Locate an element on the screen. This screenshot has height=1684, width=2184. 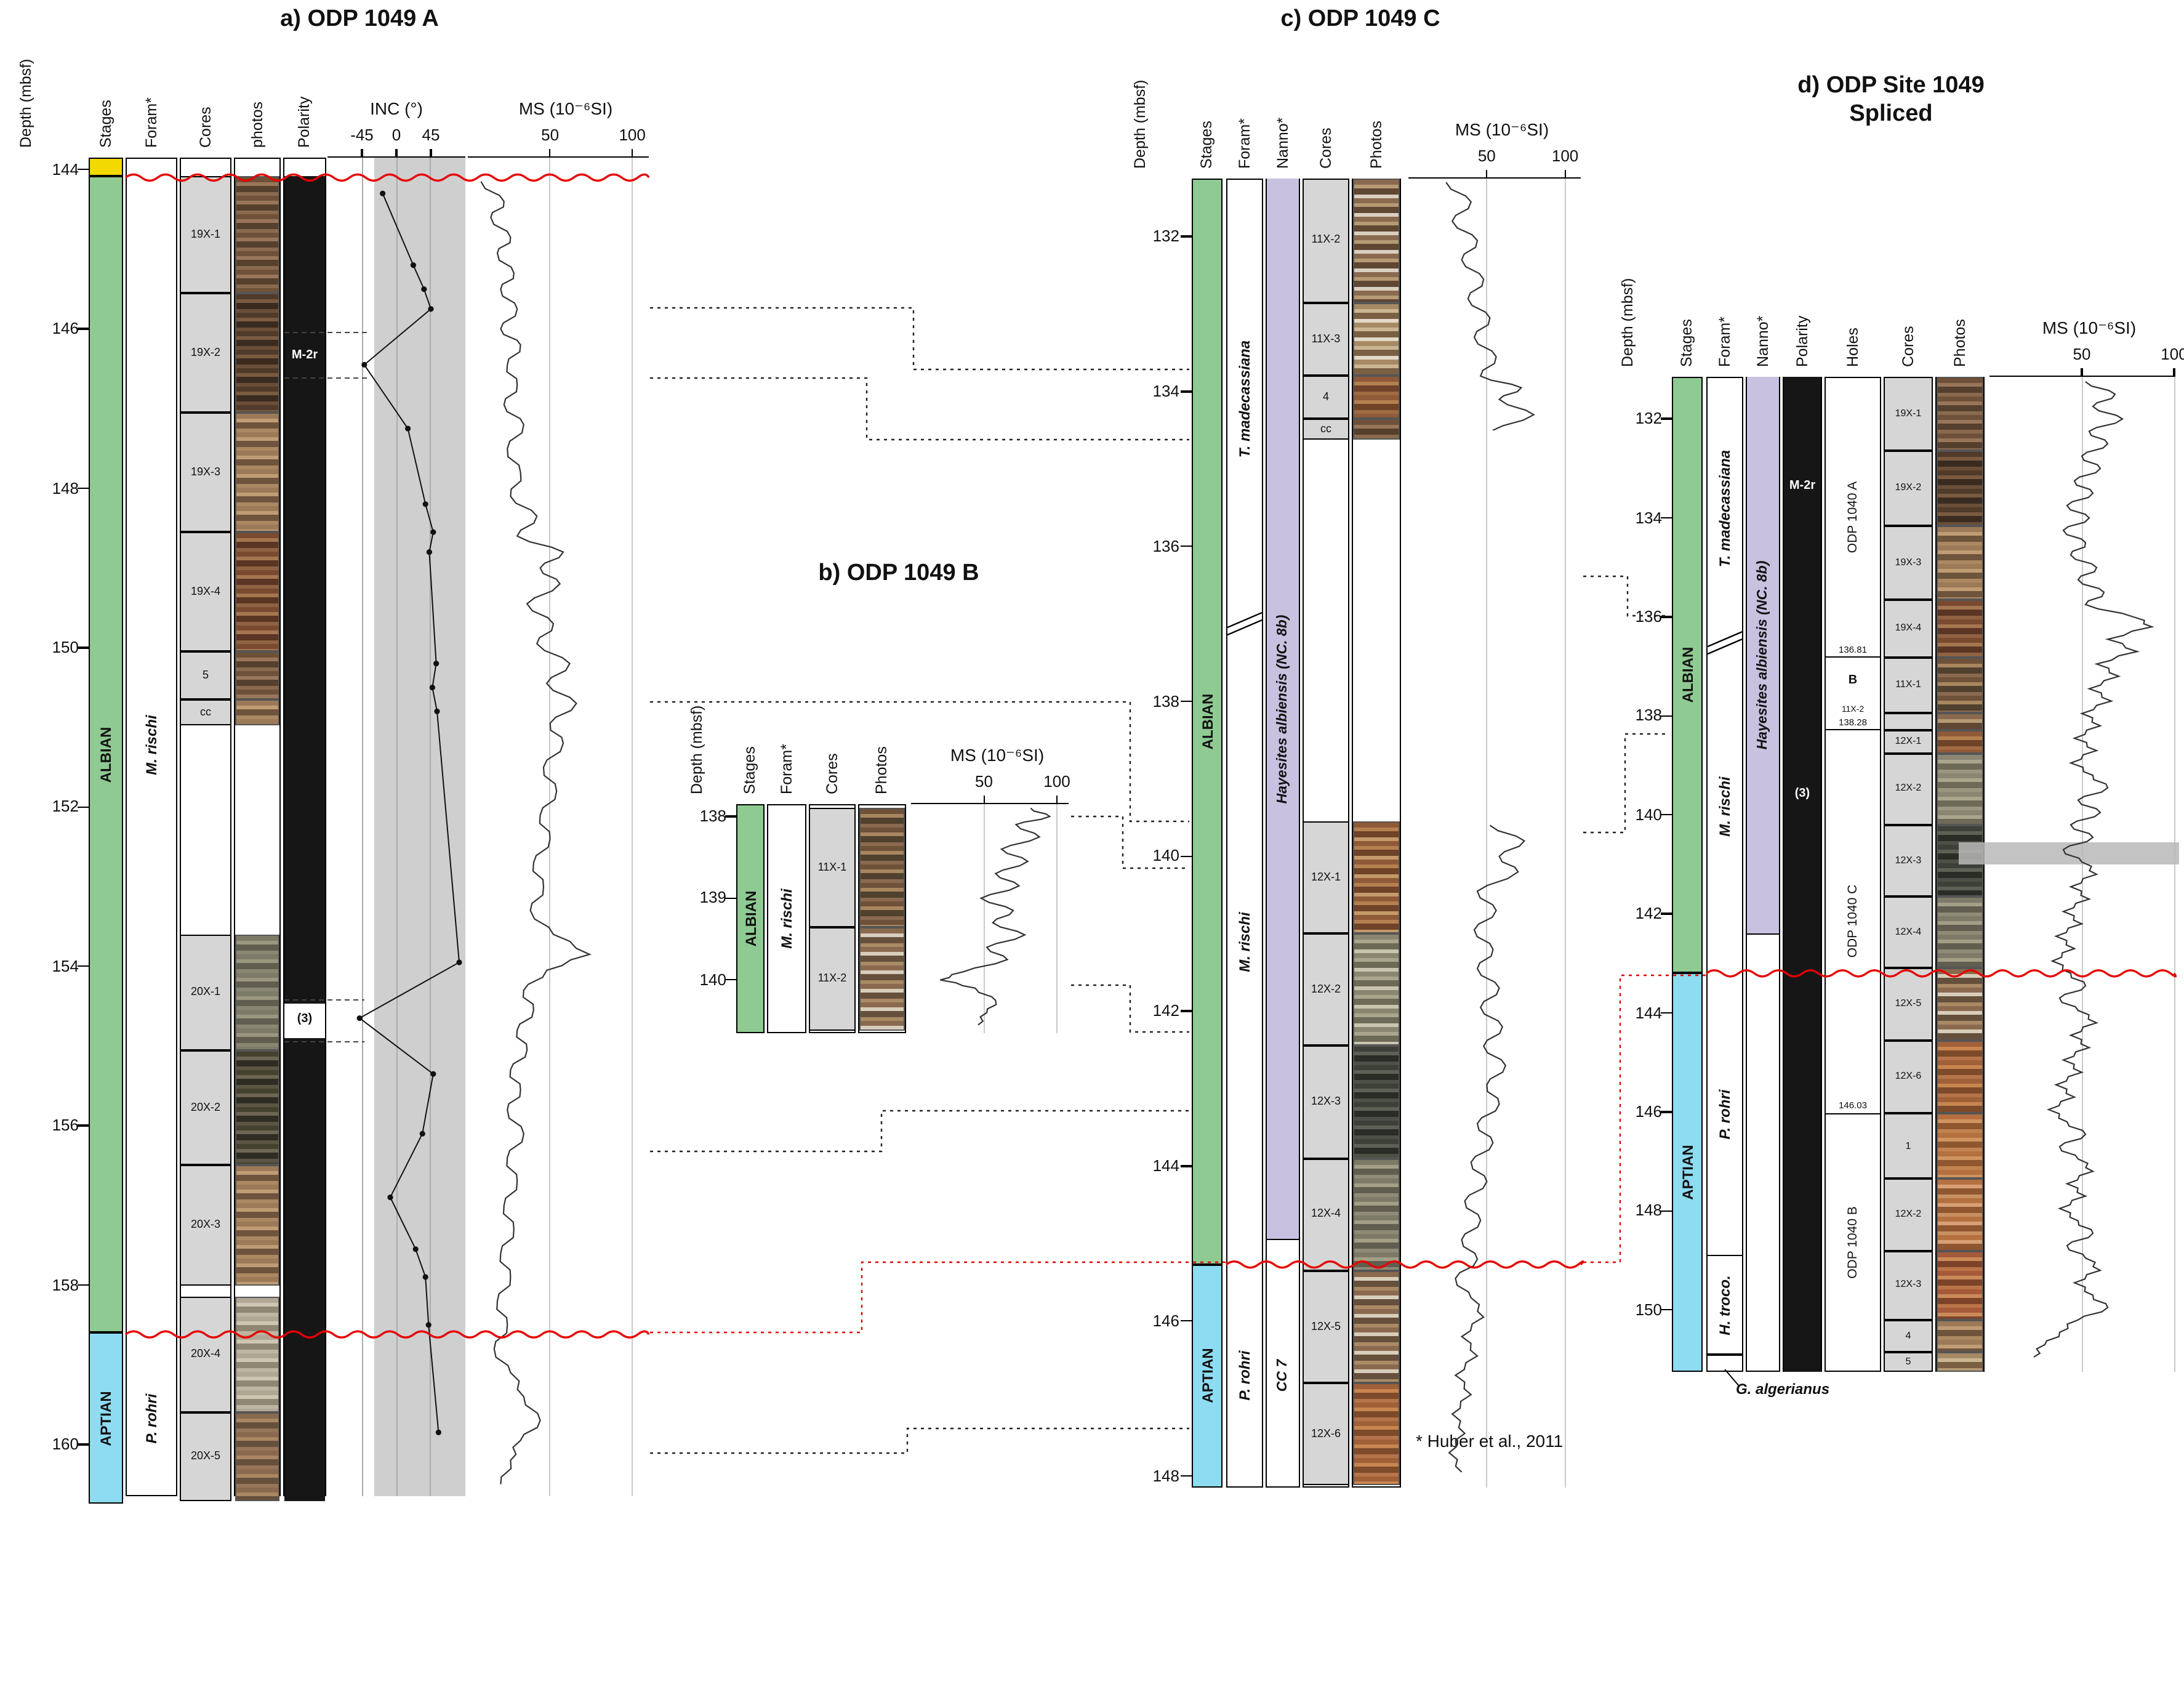
column-foram is located at coordinates (1245, 833).